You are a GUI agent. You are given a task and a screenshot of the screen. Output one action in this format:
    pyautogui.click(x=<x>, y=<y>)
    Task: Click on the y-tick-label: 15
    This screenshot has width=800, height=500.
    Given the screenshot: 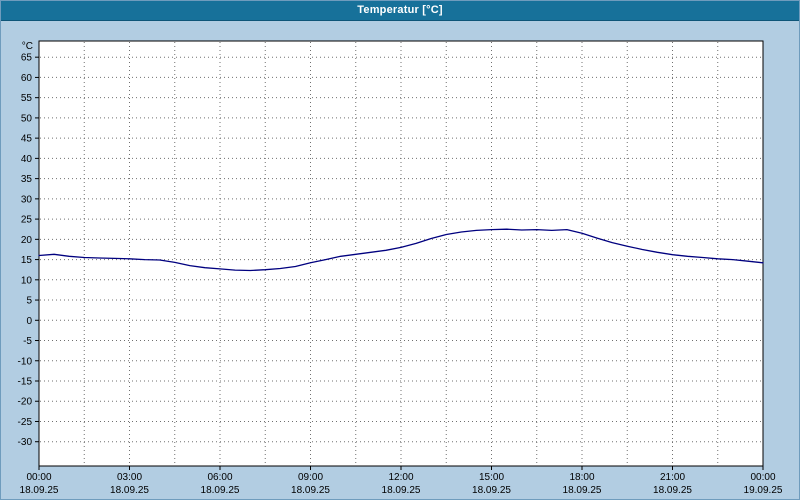 What is the action you would take?
    pyautogui.click(x=27, y=260)
    